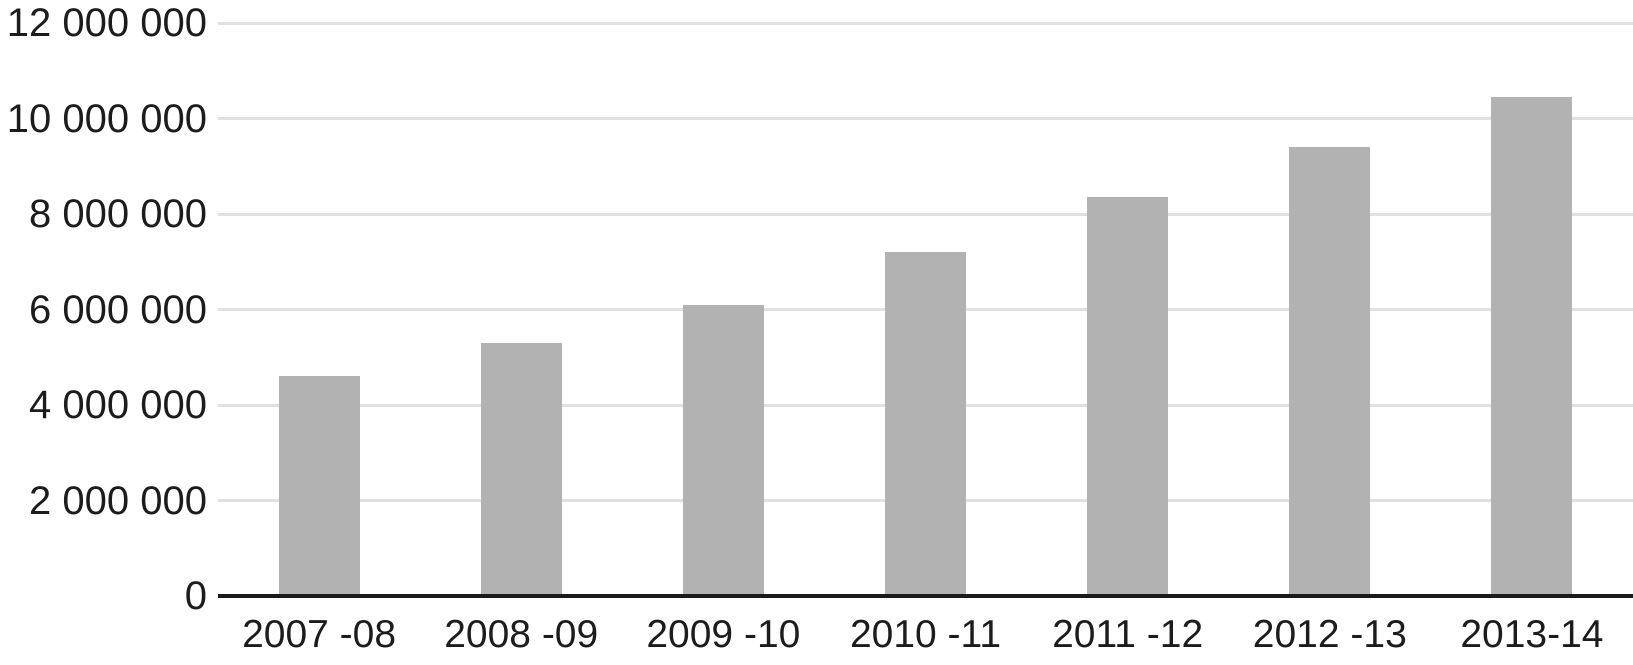 The image size is (1633, 665). Describe the element at coordinates (925, 634) in the screenshot. I see `x-axis-category-label: 2010 -11` at that location.